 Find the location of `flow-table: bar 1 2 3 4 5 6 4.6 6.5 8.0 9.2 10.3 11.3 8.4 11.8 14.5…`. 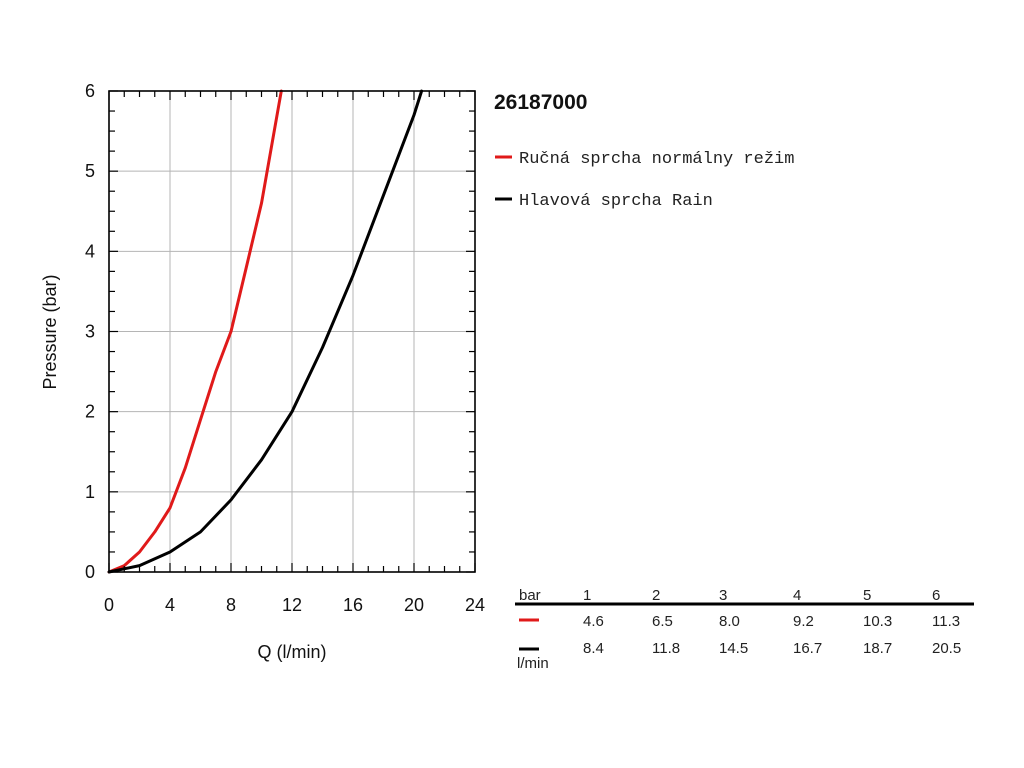

flow-table: bar 1 2 3 4 5 6 4.6 6.5 8.0 9.2 10.3 11.3 8.4 11.8 14.5… is located at coordinates (744, 629).